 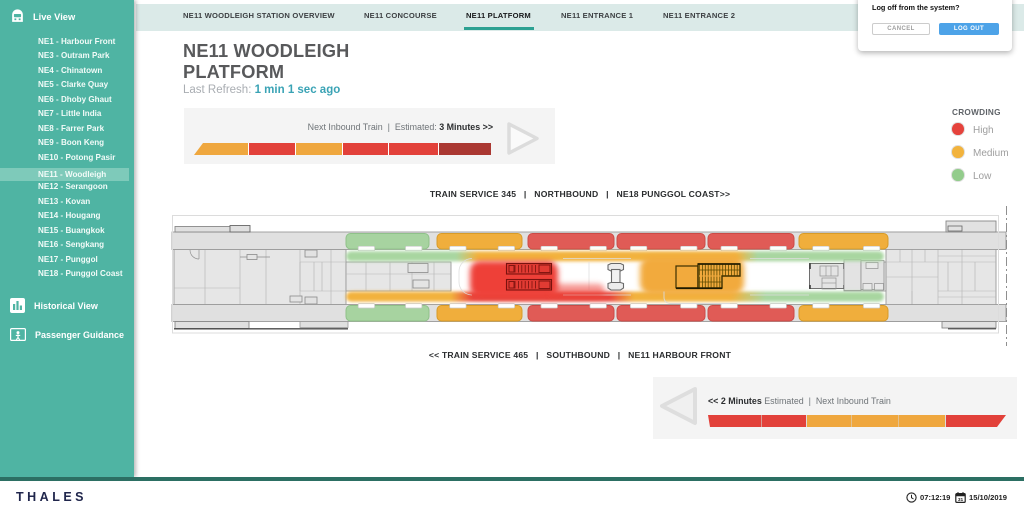 I want to click on svg-text: 31, so click(x=961, y=500).